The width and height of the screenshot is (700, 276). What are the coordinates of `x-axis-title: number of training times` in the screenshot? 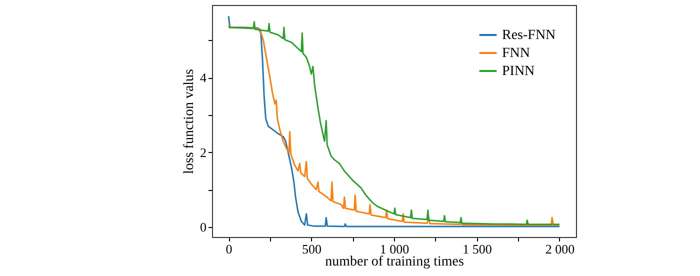 It's located at (394, 262).